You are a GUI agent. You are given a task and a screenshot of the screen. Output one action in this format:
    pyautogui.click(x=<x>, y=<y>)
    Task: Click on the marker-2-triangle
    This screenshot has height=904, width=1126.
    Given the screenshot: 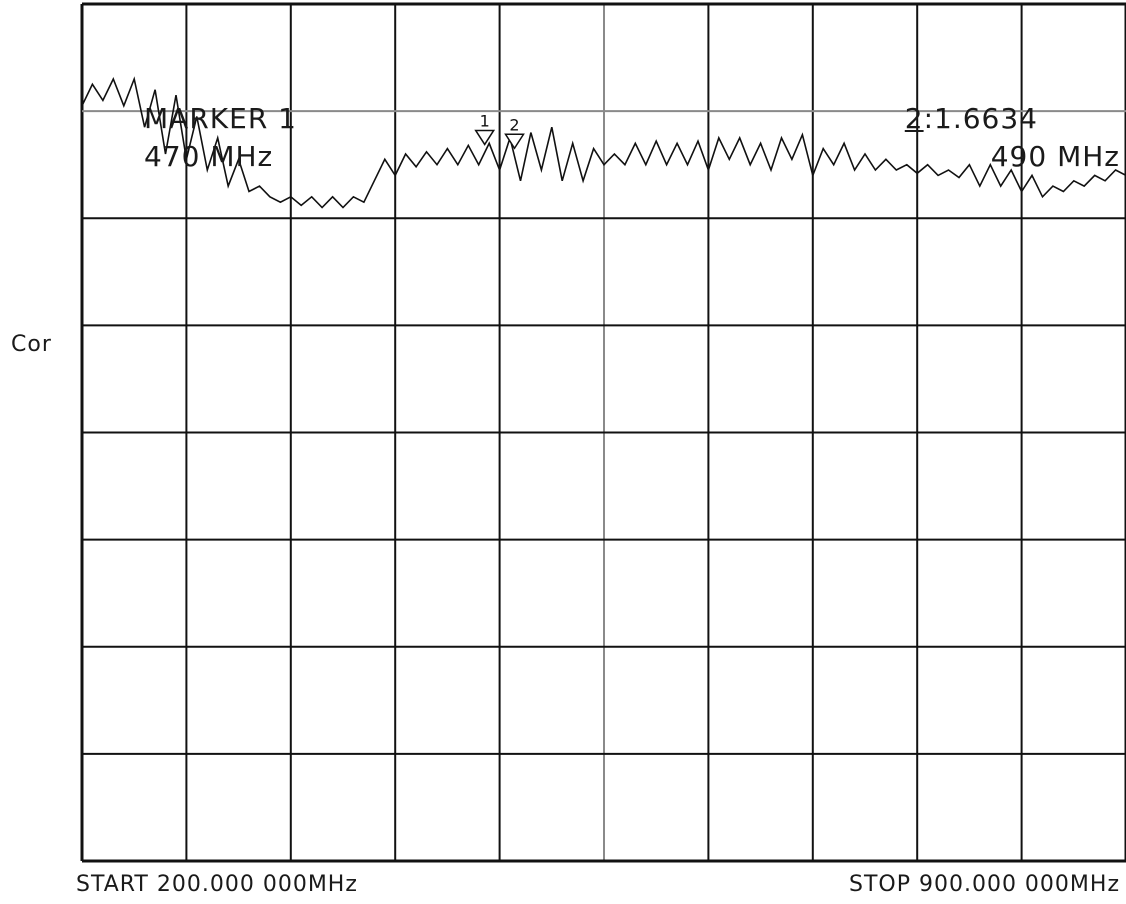 What is the action you would take?
    pyautogui.click(x=514, y=141)
    